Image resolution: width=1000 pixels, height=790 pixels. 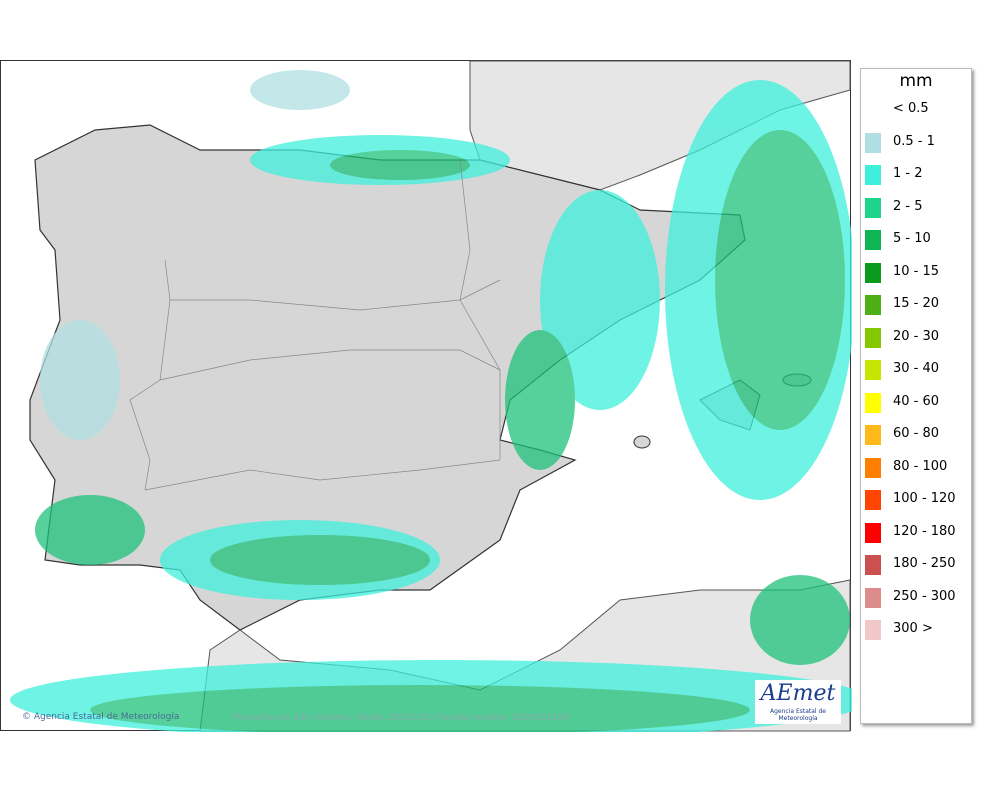 What do you see at coordinates (642, 442) in the screenshot?
I see `ibiza` at bounding box center [642, 442].